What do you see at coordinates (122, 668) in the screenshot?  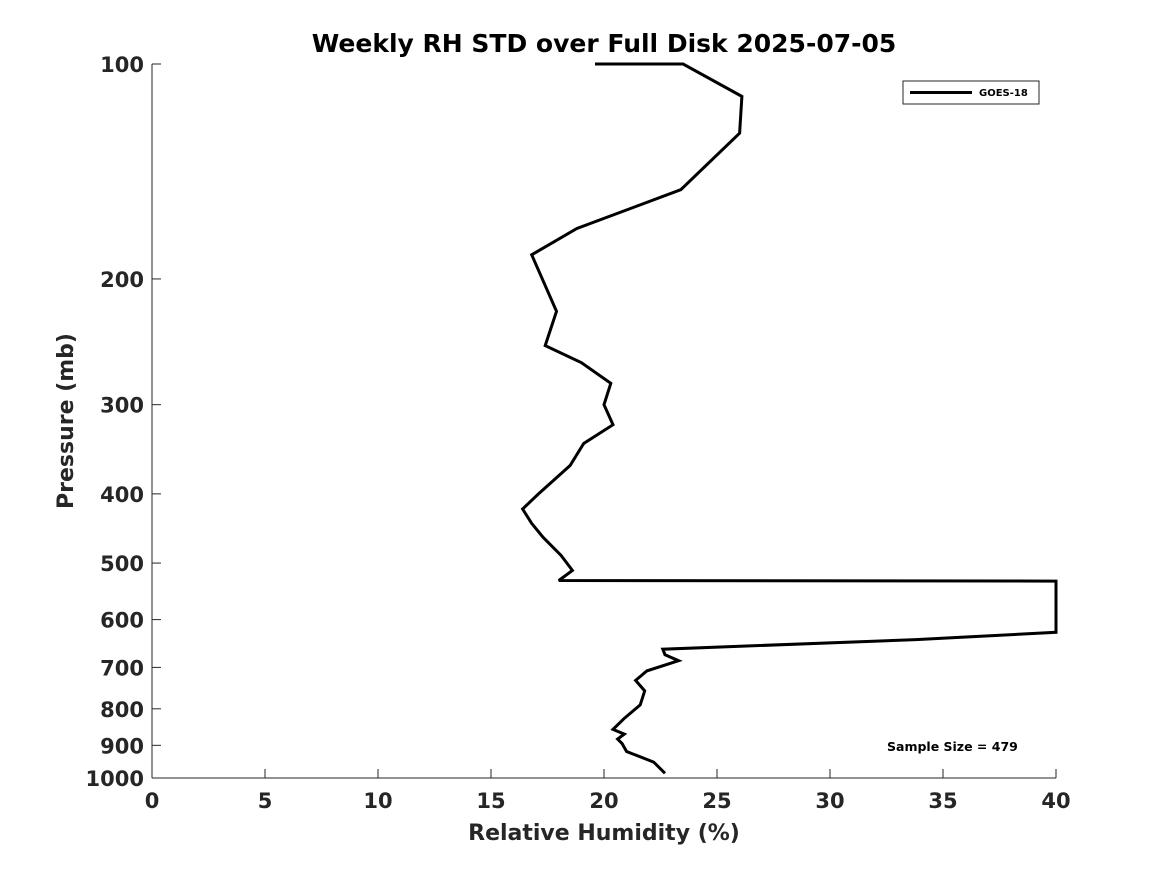 I see `y-tick-label: 700` at bounding box center [122, 668].